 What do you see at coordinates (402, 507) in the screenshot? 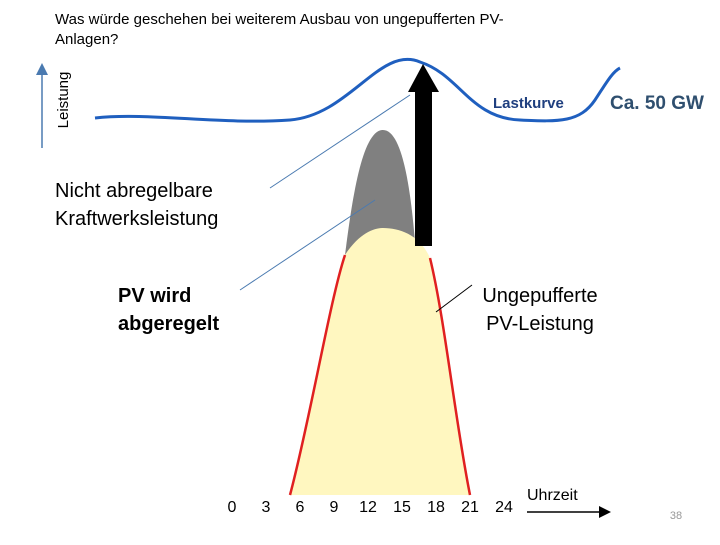
I see `hour-label: 15` at bounding box center [402, 507].